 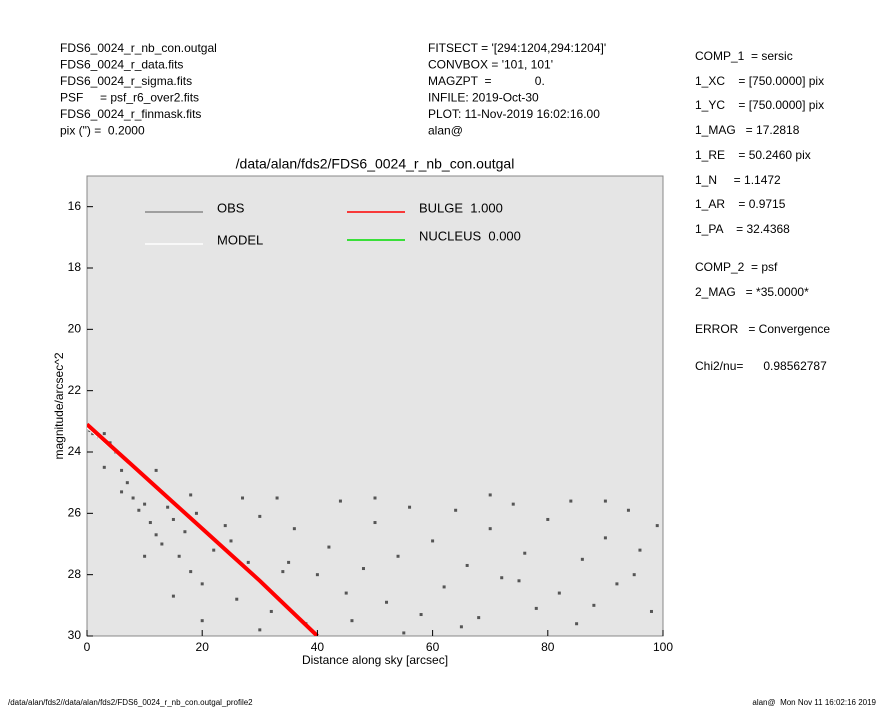 What do you see at coordinates (318, 647) in the screenshot?
I see `x-tick-label: 40` at bounding box center [318, 647].